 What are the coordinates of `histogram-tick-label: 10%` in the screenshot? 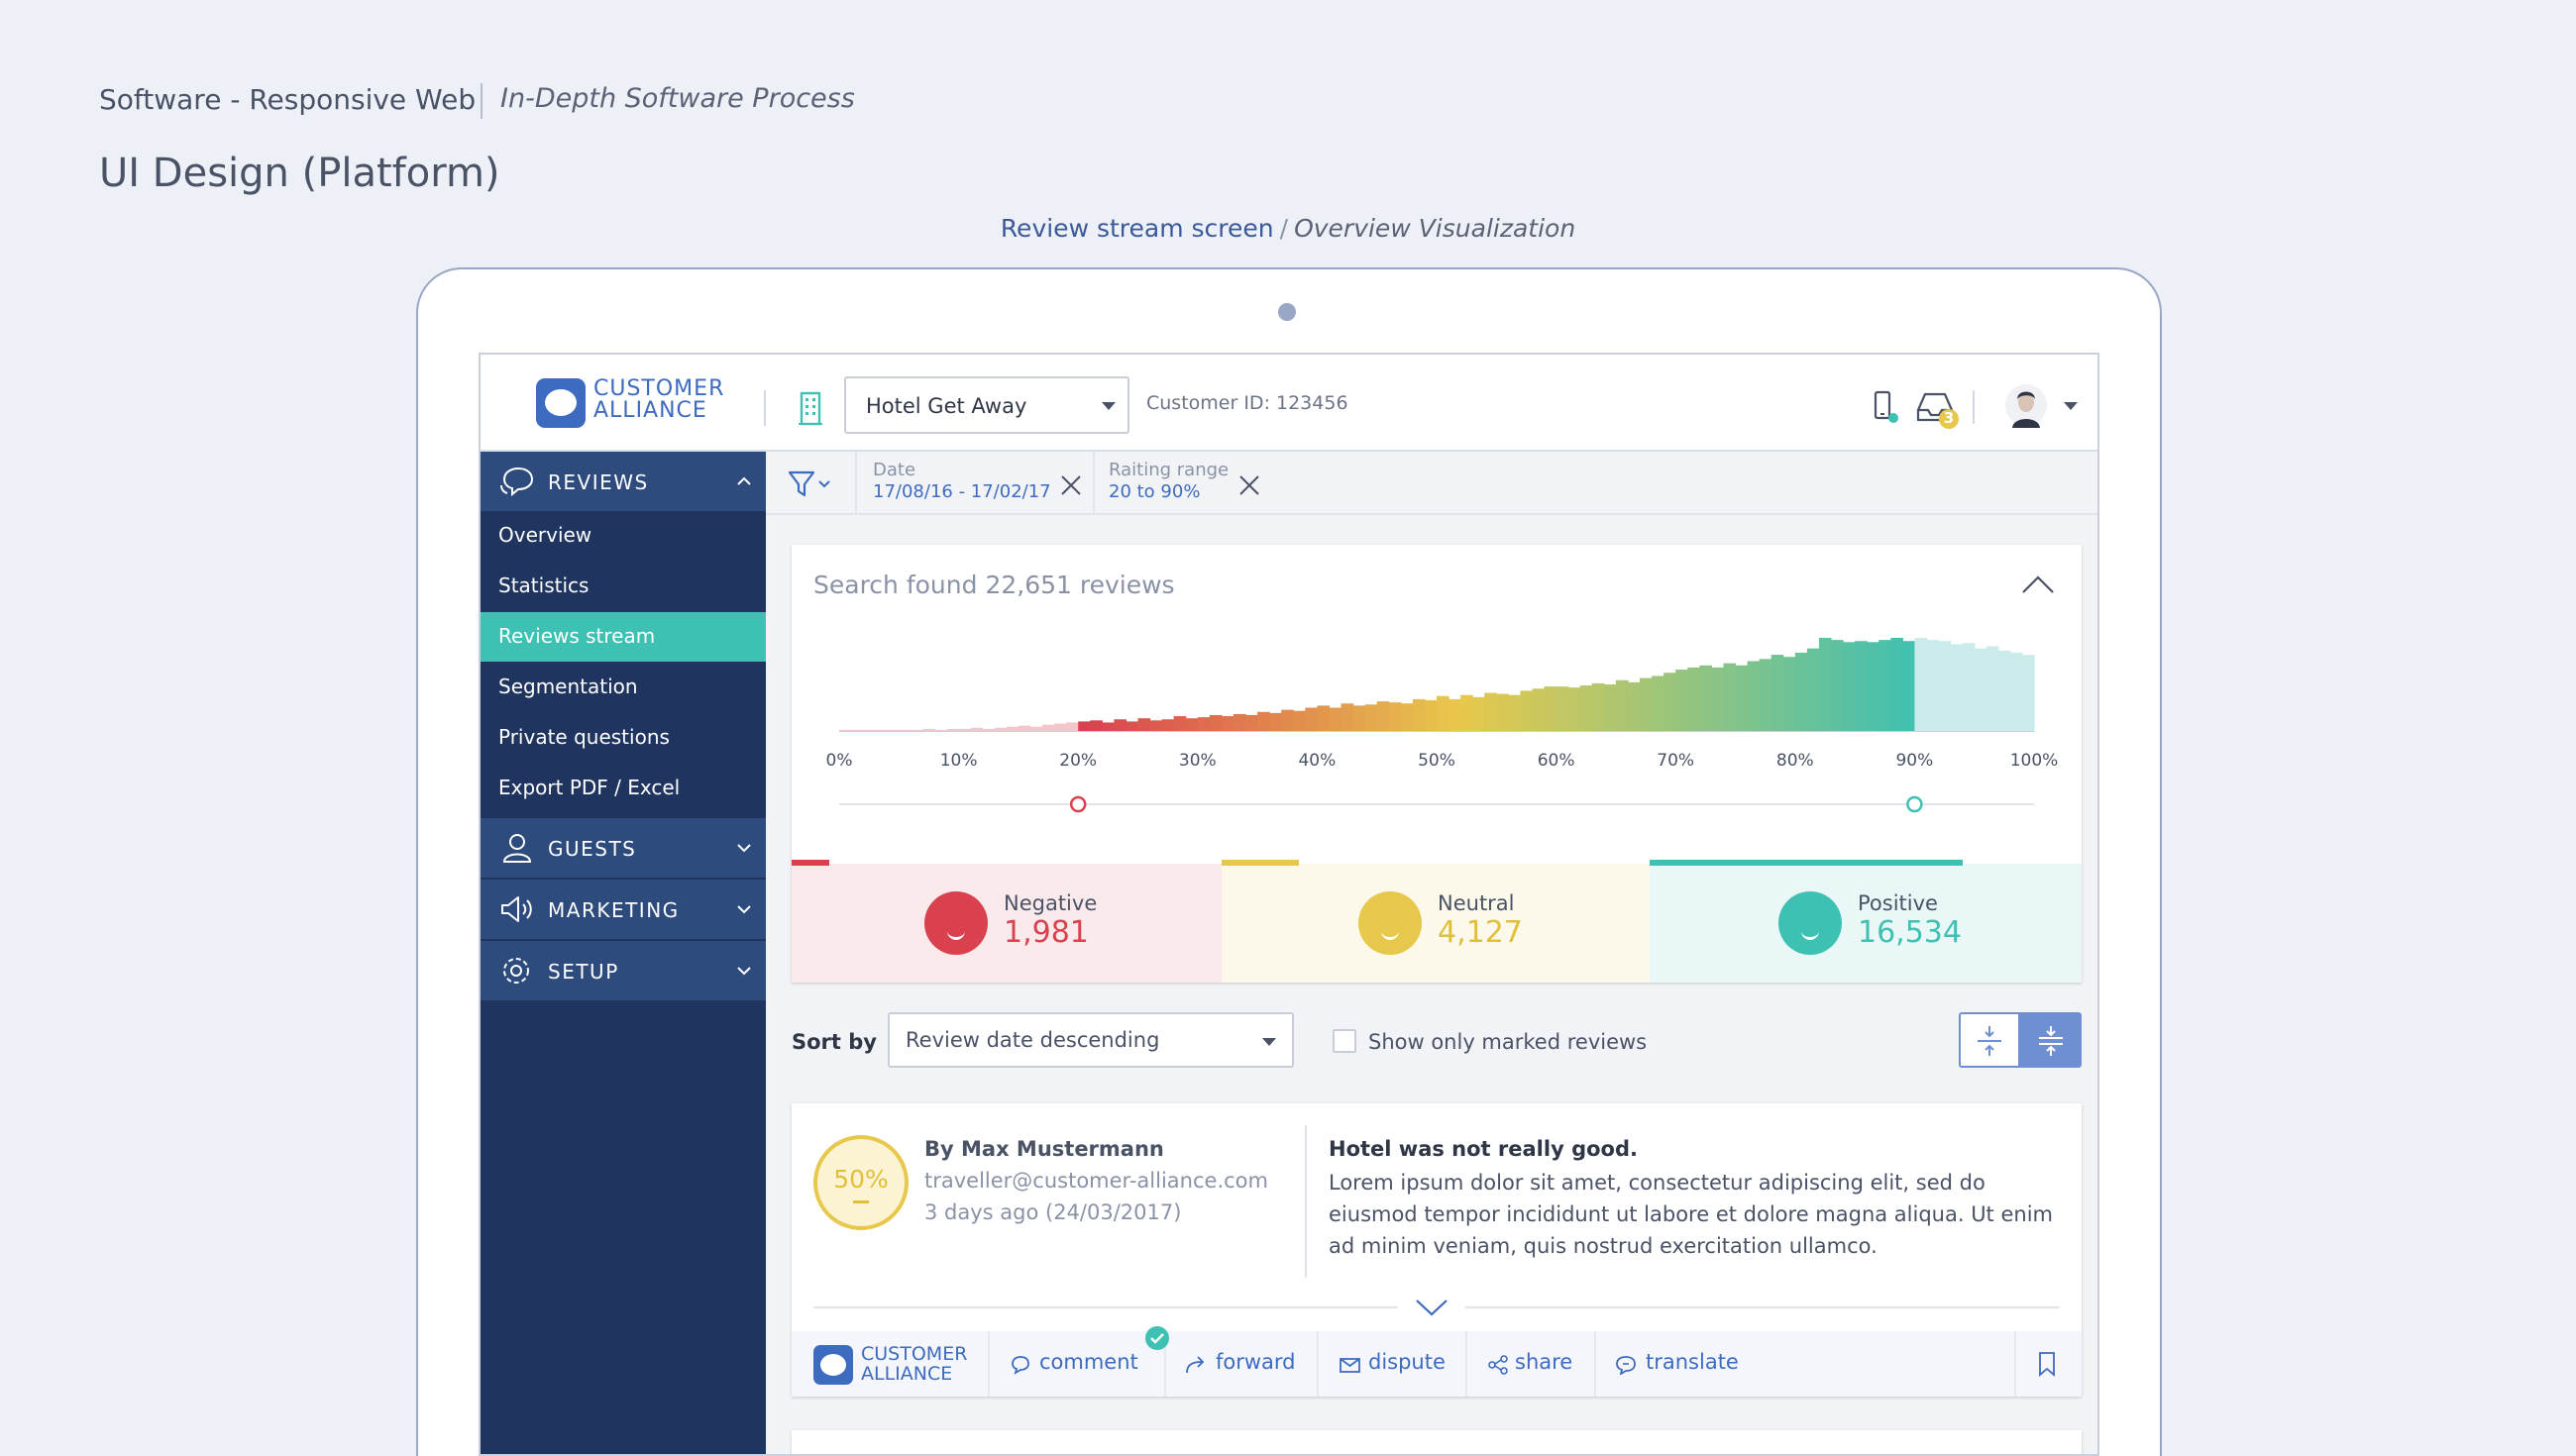 It's located at (958, 761).